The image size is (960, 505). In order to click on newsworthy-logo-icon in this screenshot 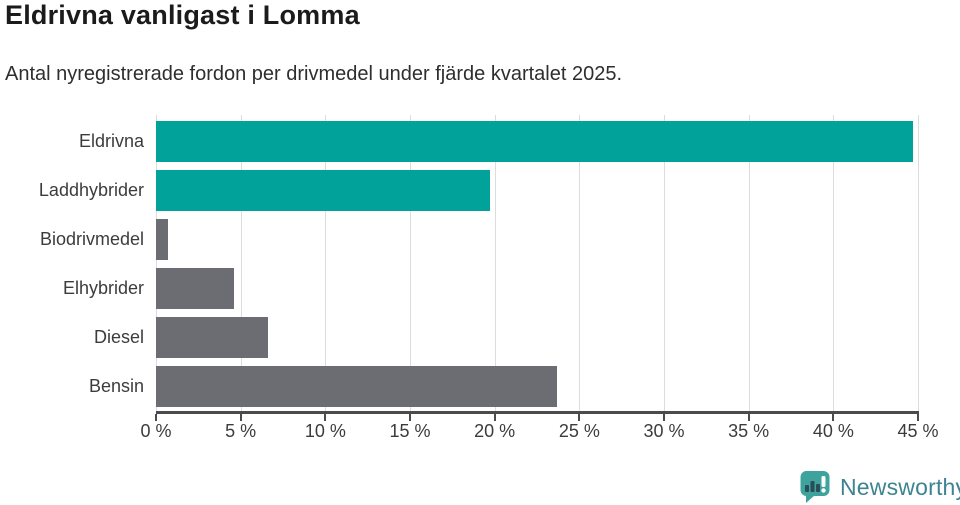, I will do `click(815, 487)`.